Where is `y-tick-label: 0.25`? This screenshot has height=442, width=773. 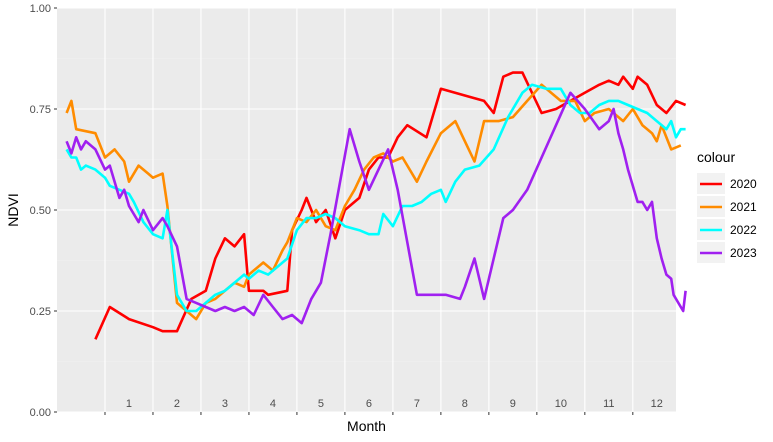
y-tick-label: 0.25 is located at coordinates (40, 312).